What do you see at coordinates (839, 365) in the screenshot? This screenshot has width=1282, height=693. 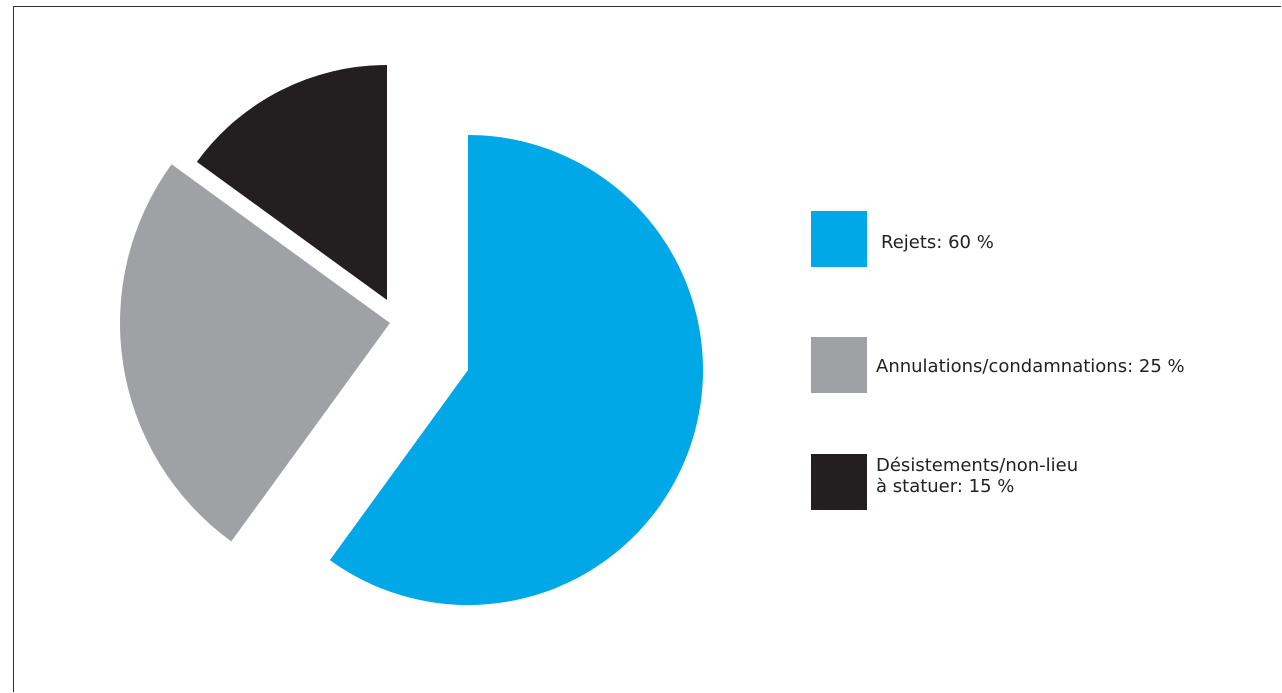 I see `legend-swatch-annulations` at bounding box center [839, 365].